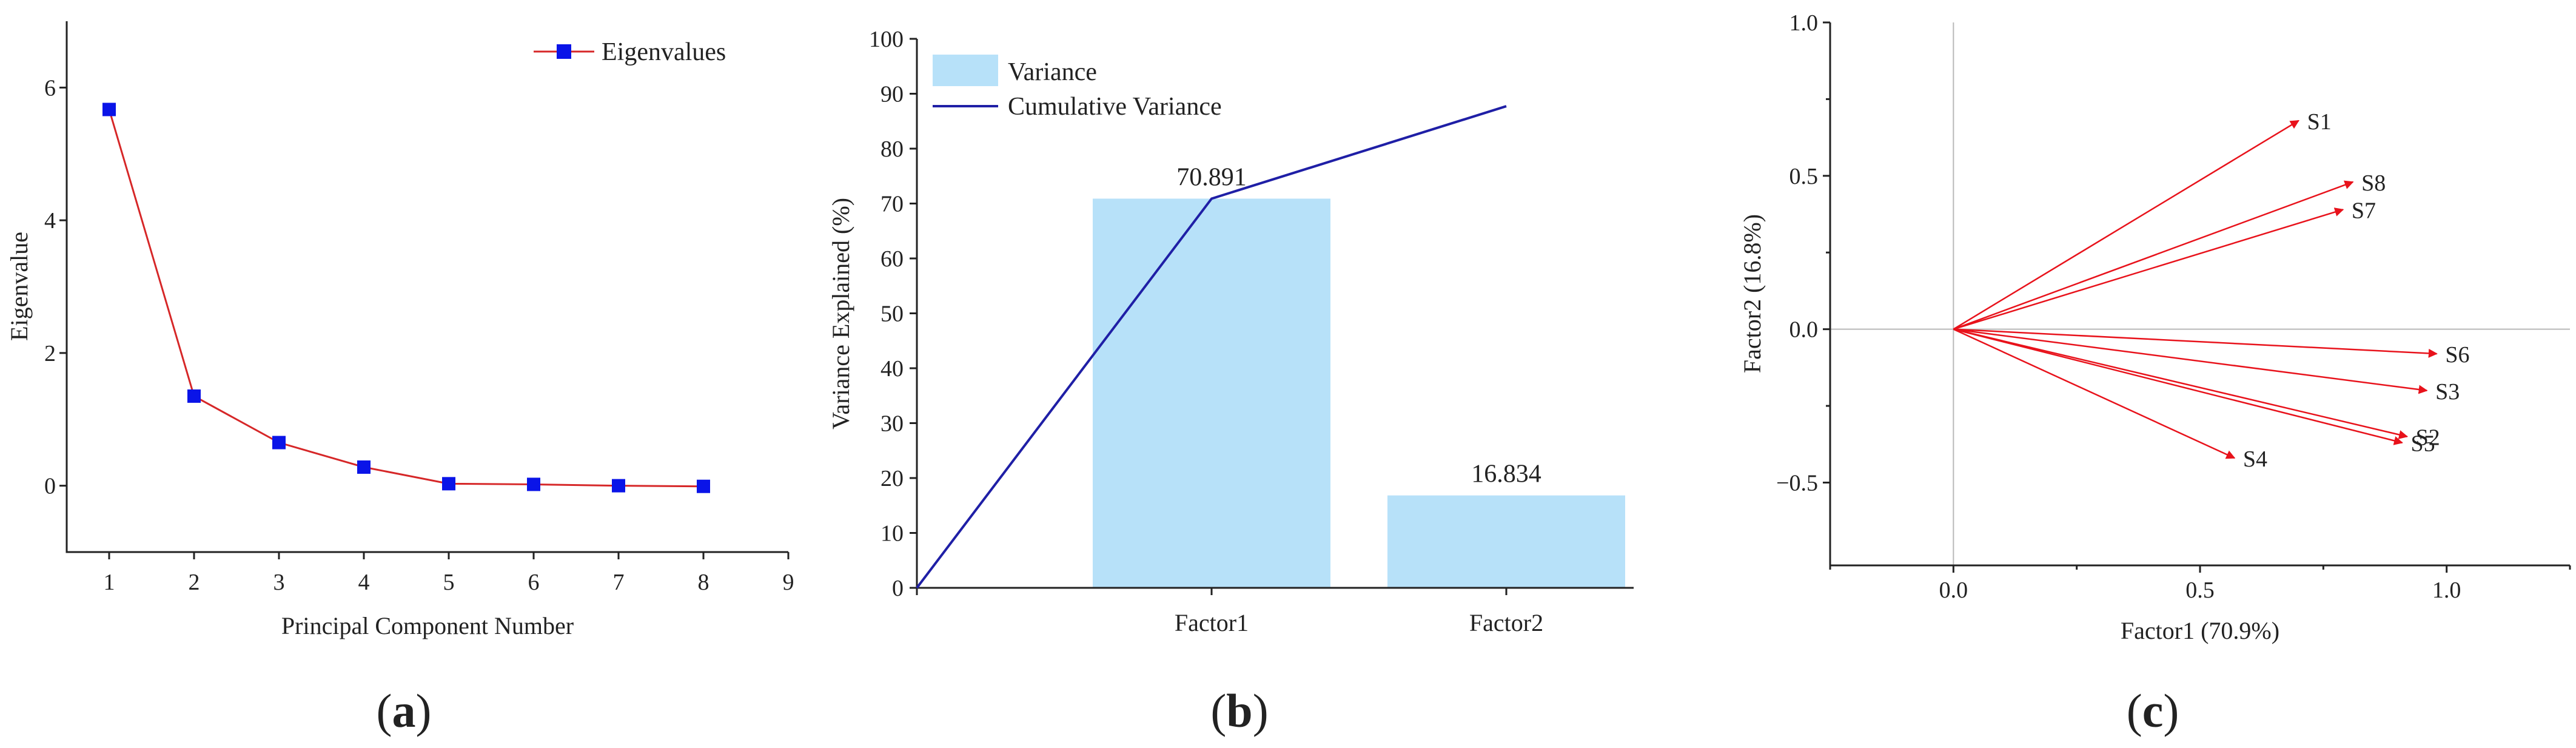 The image size is (2576, 748). I want to click on loading-vector-s5, so click(2178, 386).